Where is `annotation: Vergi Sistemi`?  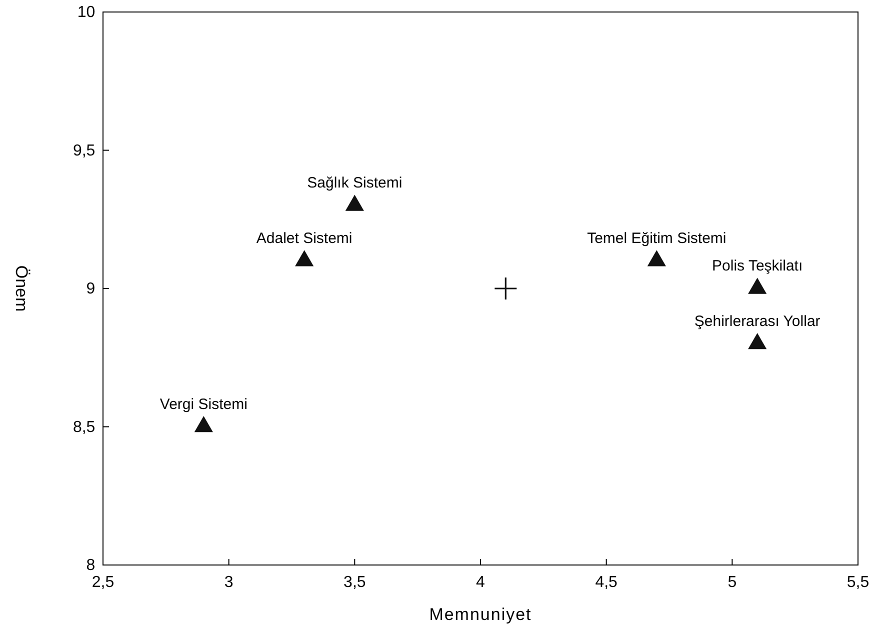 annotation: Vergi Sistemi is located at coordinates (204, 404).